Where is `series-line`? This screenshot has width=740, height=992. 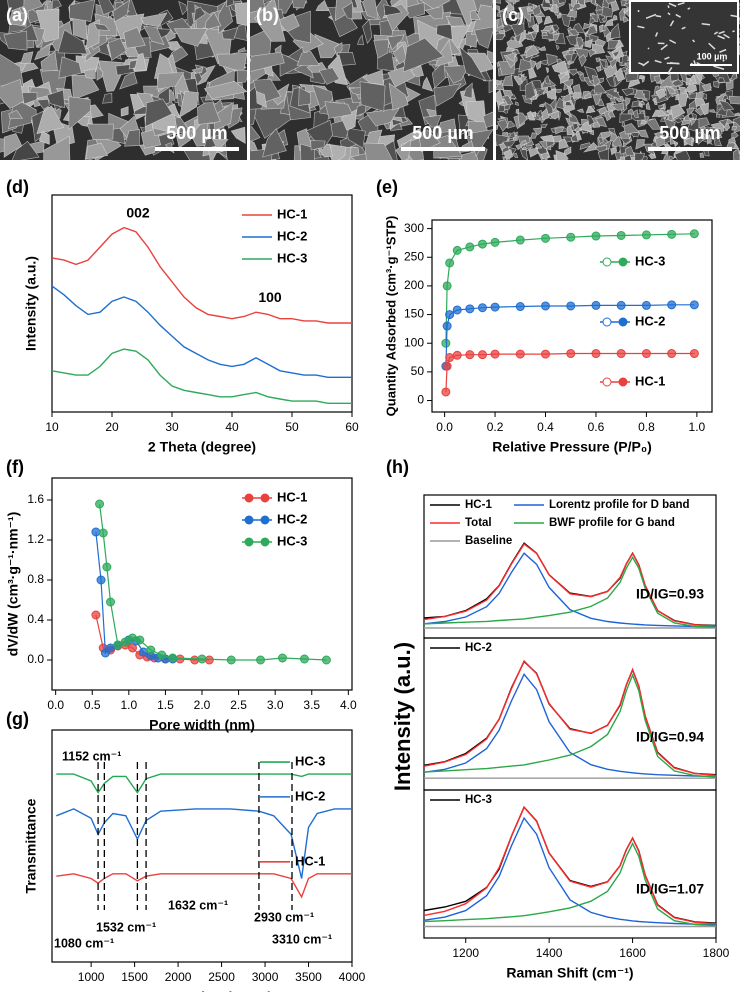
series-line is located at coordinates (570, 585).